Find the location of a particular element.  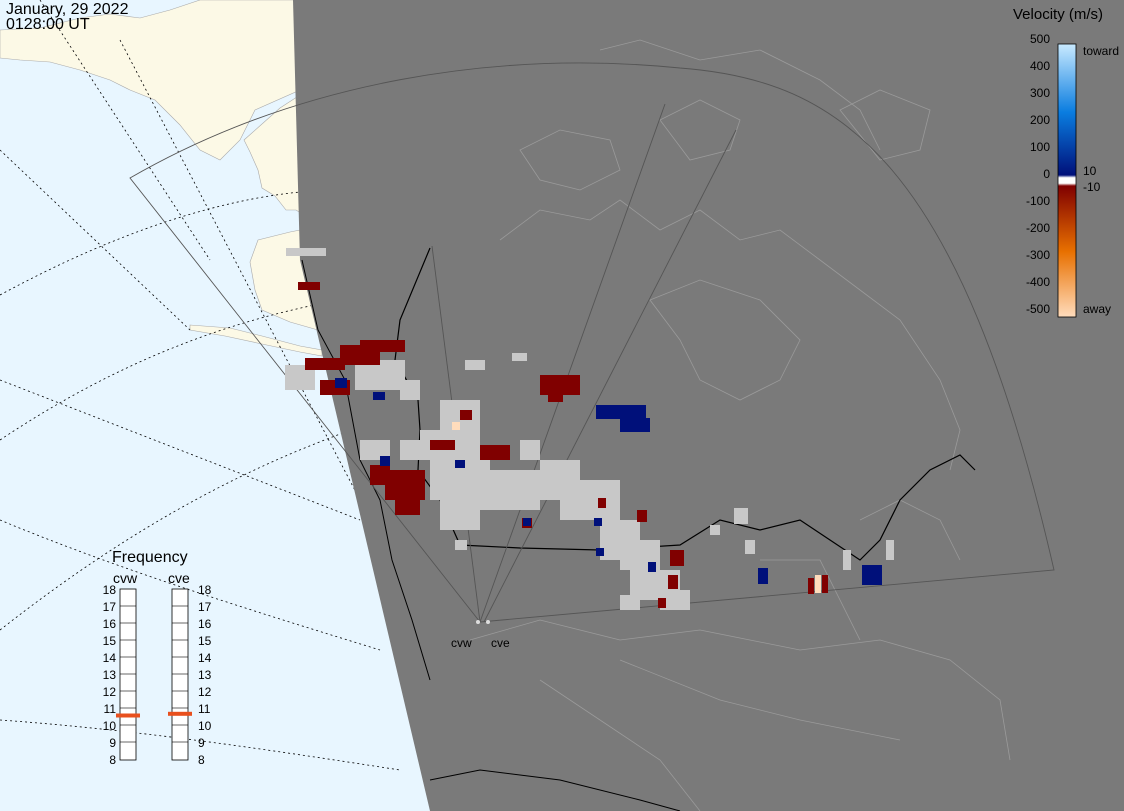

legend-tick: -200 is located at coordinates (1037, 228).